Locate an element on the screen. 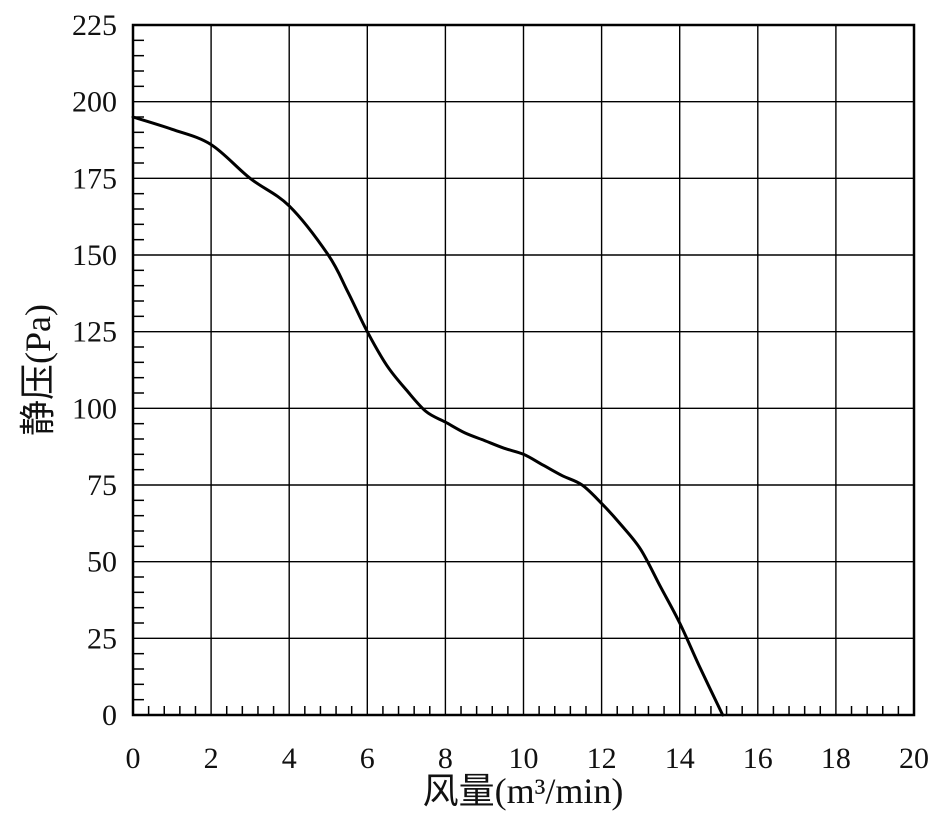  y-tick-label: 75 is located at coordinates (102, 485).